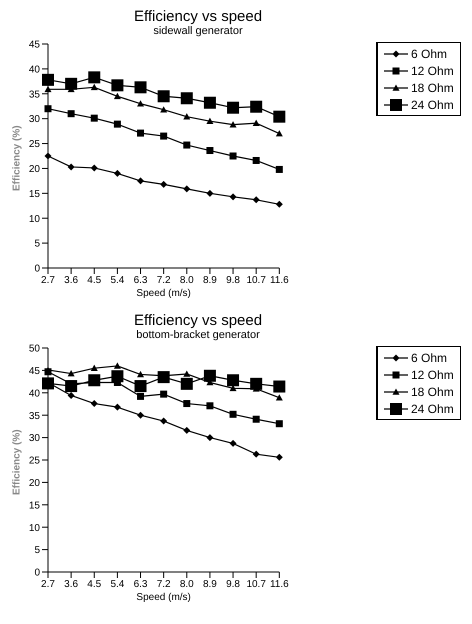  Describe the element at coordinates (429, 357) in the screenshot. I see `legend-label: 6 Ohm` at that location.